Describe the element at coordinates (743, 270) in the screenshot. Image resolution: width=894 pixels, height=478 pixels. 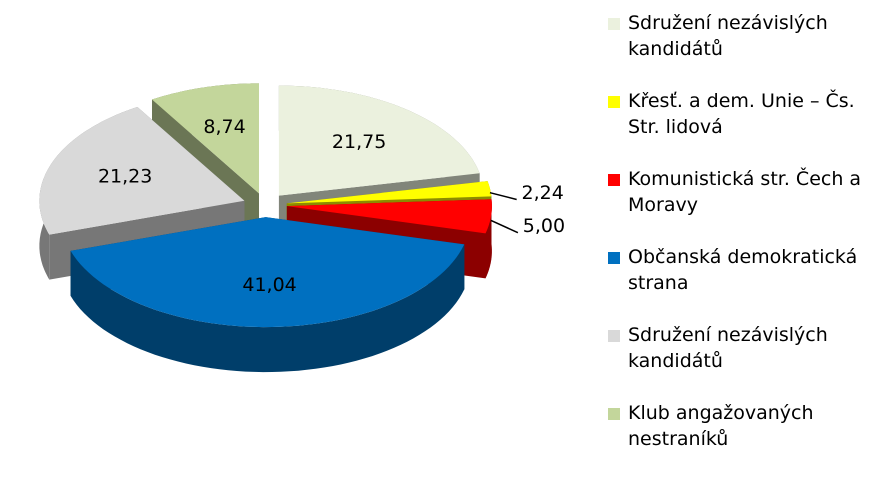
I see `legend-label: Občanská demokratická strana` at that location.